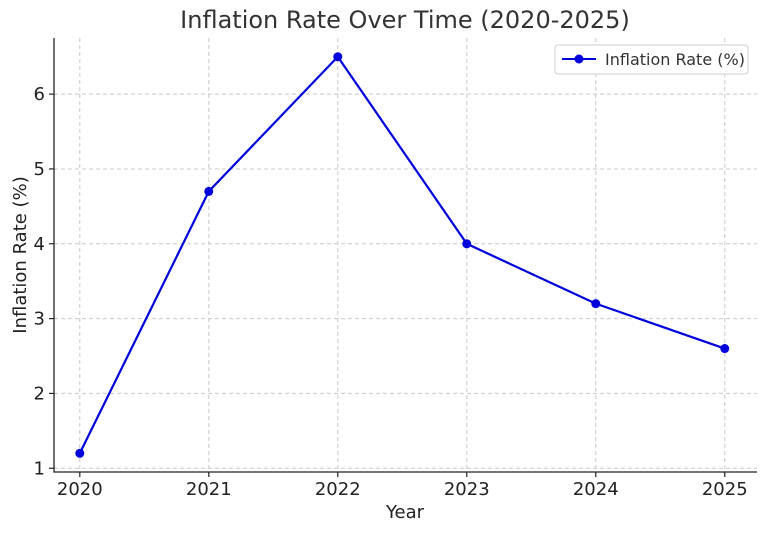 The width and height of the screenshot is (768, 533). I want to click on legend-entry-label: Inflation Rate (%), so click(675, 59).